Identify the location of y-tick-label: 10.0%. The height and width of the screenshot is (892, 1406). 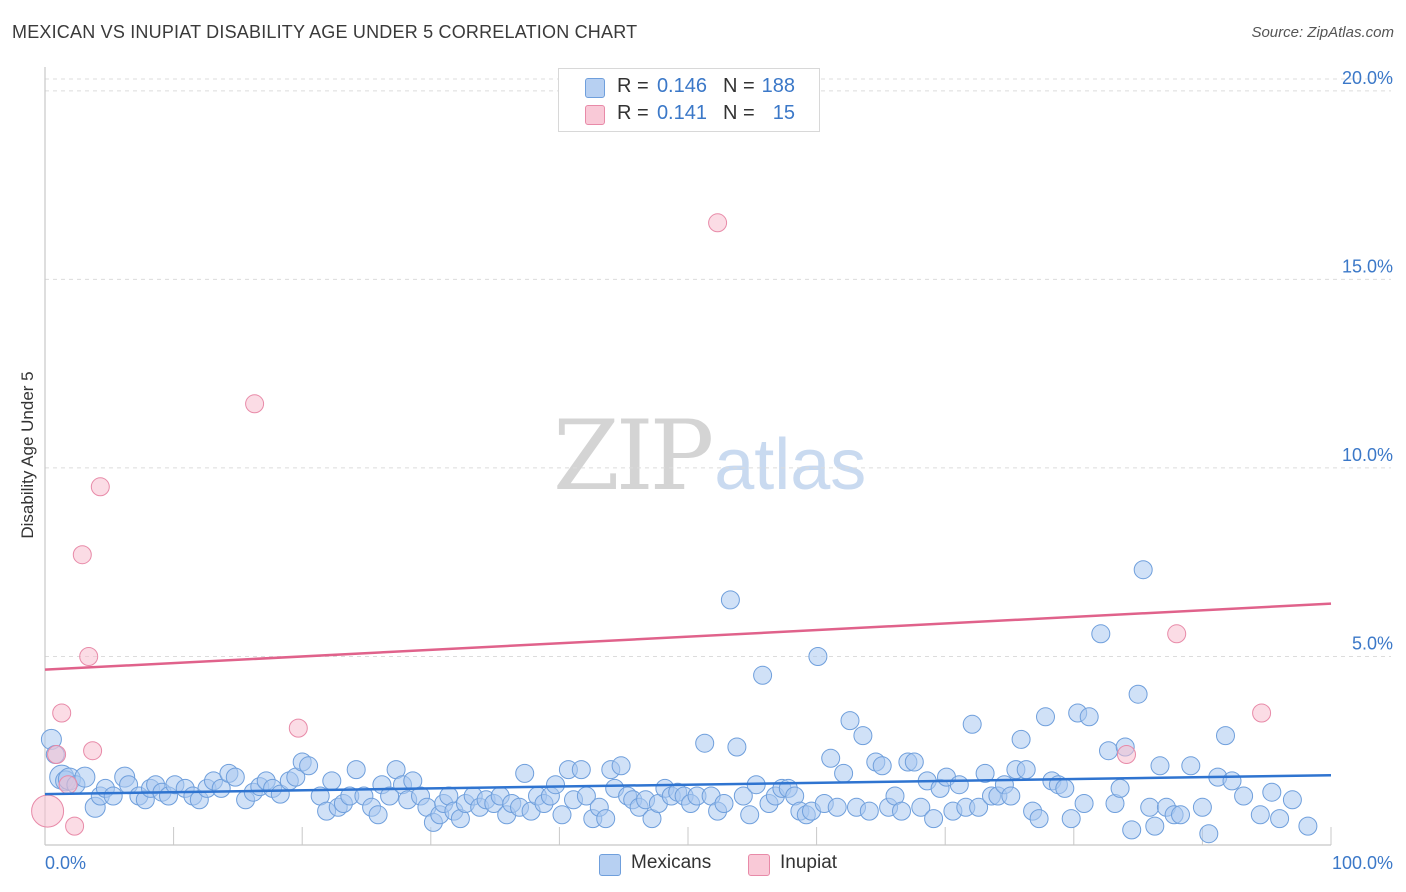
(1367, 455).